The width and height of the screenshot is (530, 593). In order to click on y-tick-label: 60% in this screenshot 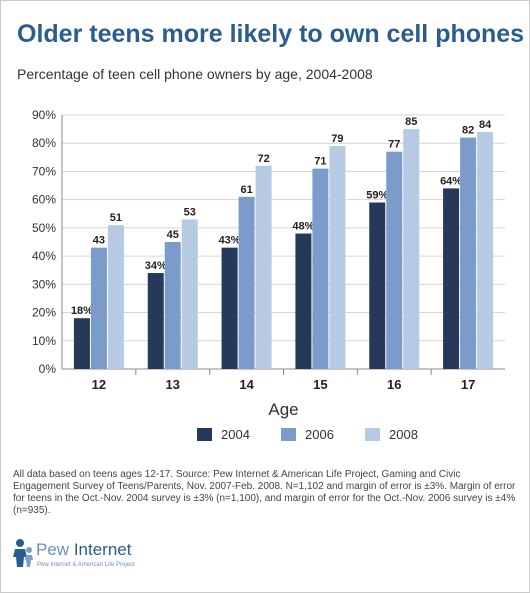, I will do `click(44, 200)`.